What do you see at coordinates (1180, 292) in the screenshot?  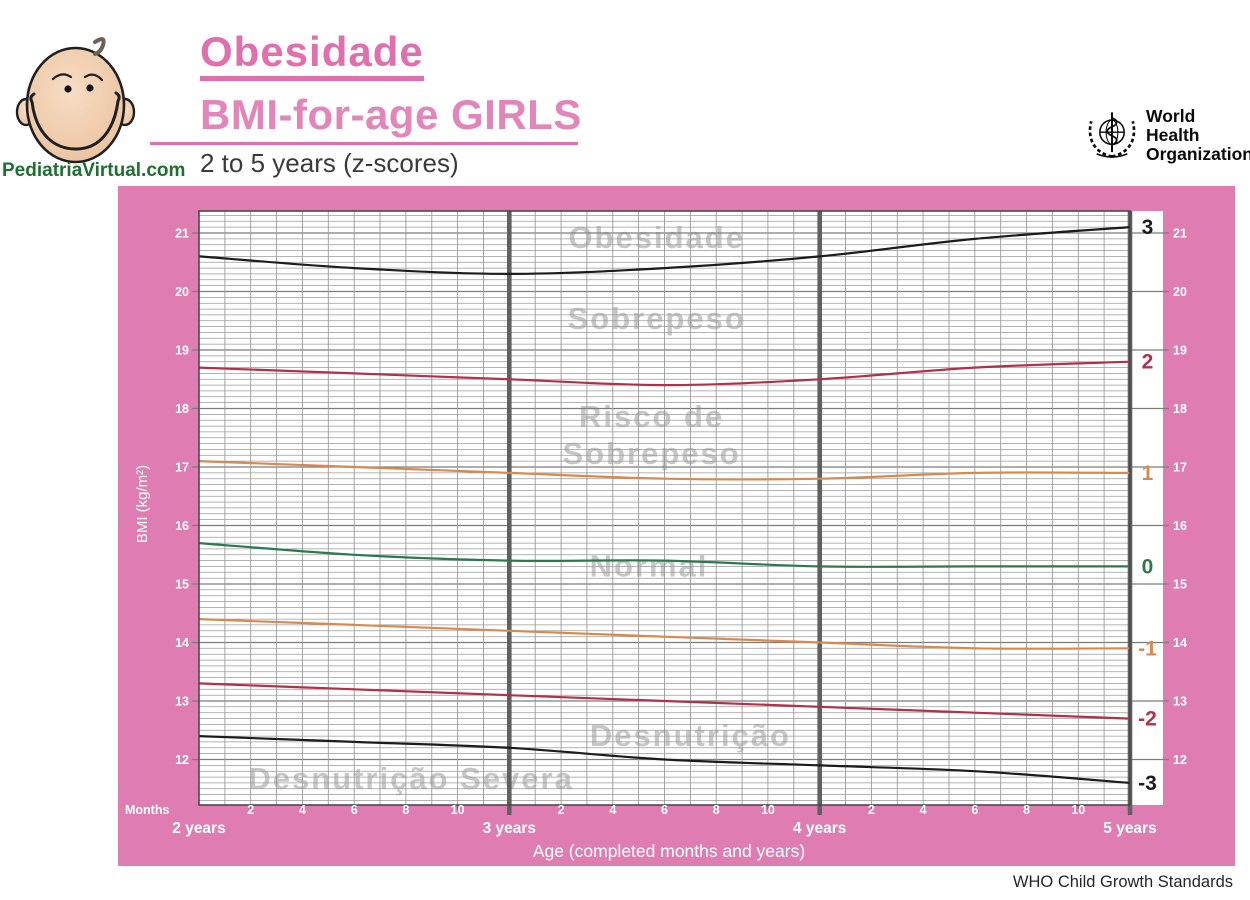 I see `y-tick-right: 20` at bounding box center [1180, 292].